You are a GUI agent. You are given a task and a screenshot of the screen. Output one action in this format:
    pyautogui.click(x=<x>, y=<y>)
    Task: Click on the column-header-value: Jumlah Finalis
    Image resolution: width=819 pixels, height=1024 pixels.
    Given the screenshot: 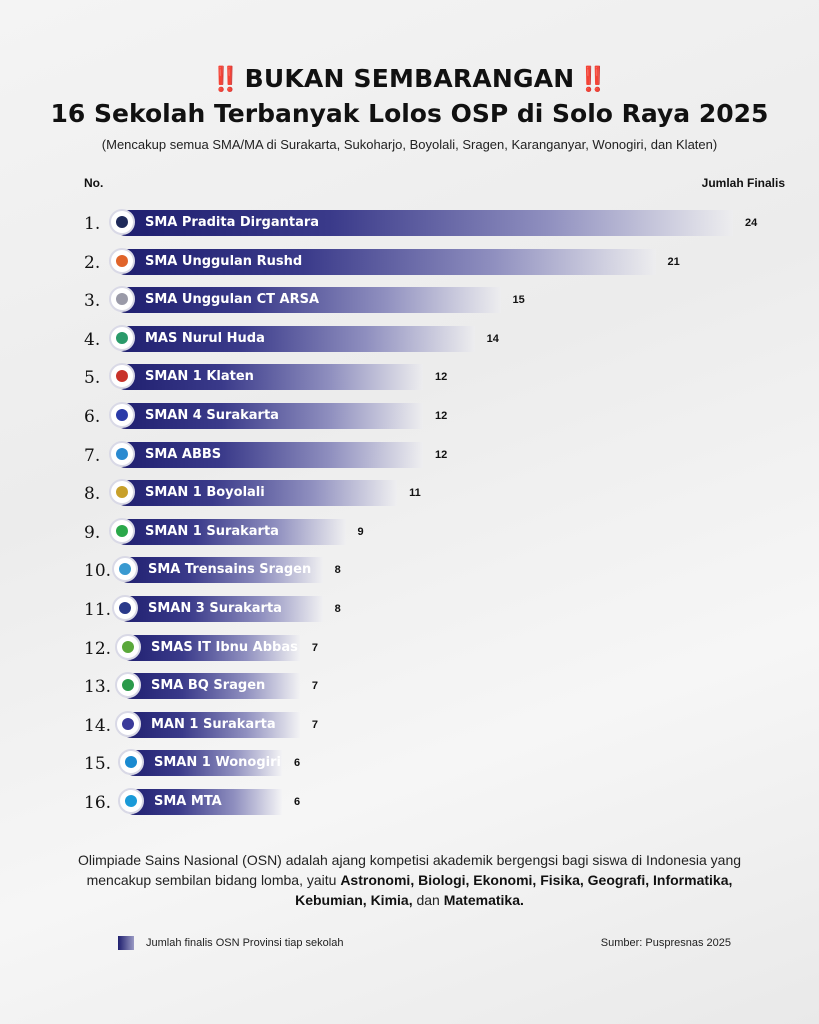 What is the action you would take?
    pyautogui.click(x=743, y=183)
    